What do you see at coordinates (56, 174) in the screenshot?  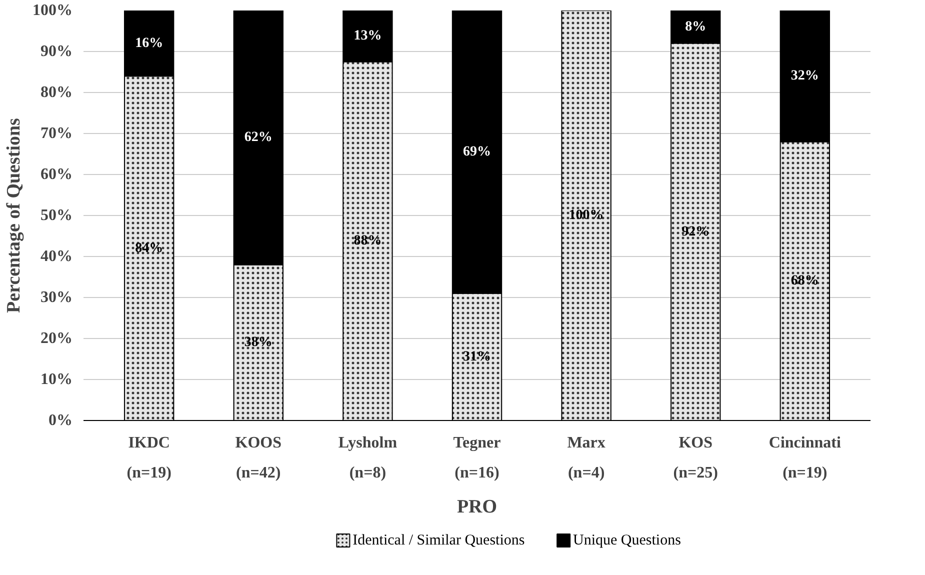 I see `y-tick-label: 60%` at bounding box center [56, 174].